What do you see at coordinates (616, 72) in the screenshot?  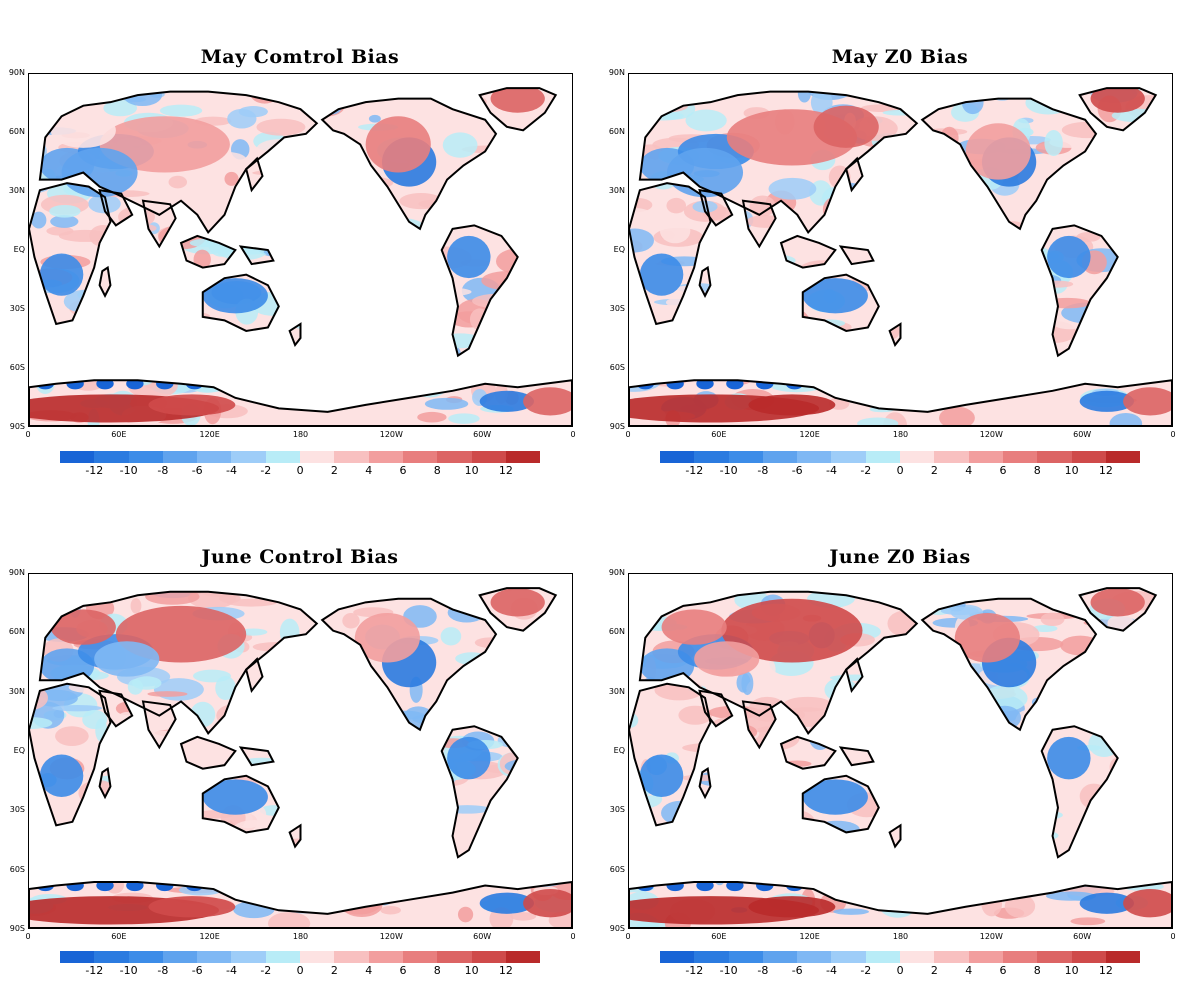 I see `lat-tick-label: 90N` at bounding box center [616, 72].